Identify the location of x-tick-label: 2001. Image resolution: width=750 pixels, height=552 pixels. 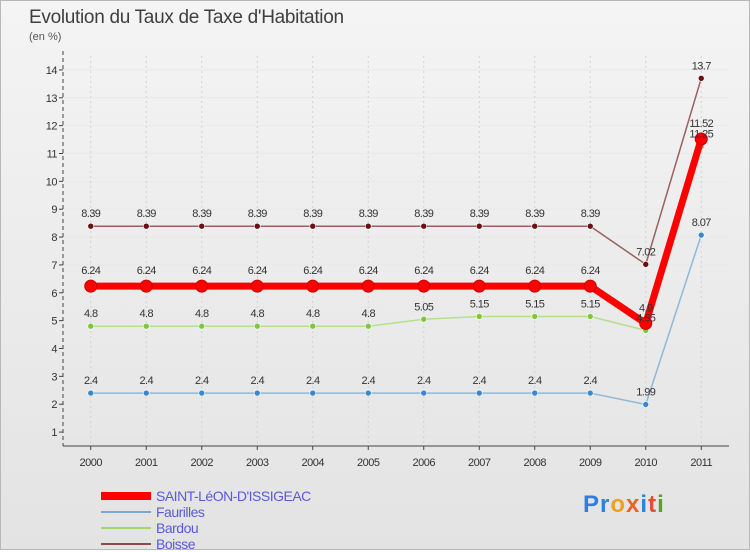
(146, 463).